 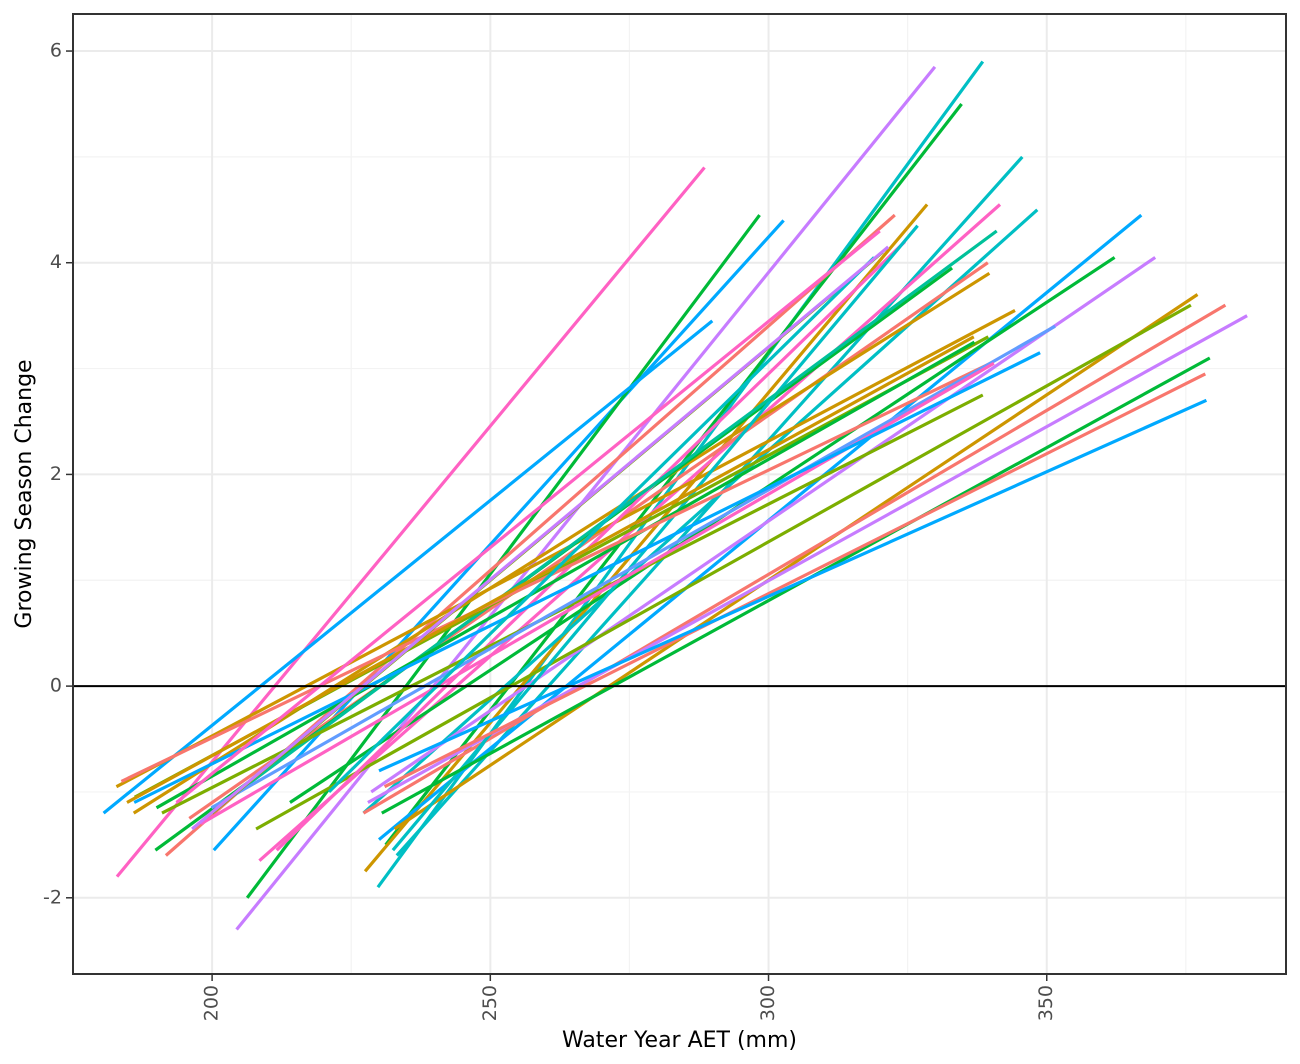 What do you see at coordinates (24, 493) in the screenshot?
I see `y-axis-title: Growing Season Change` at bounding box center [24, 493].